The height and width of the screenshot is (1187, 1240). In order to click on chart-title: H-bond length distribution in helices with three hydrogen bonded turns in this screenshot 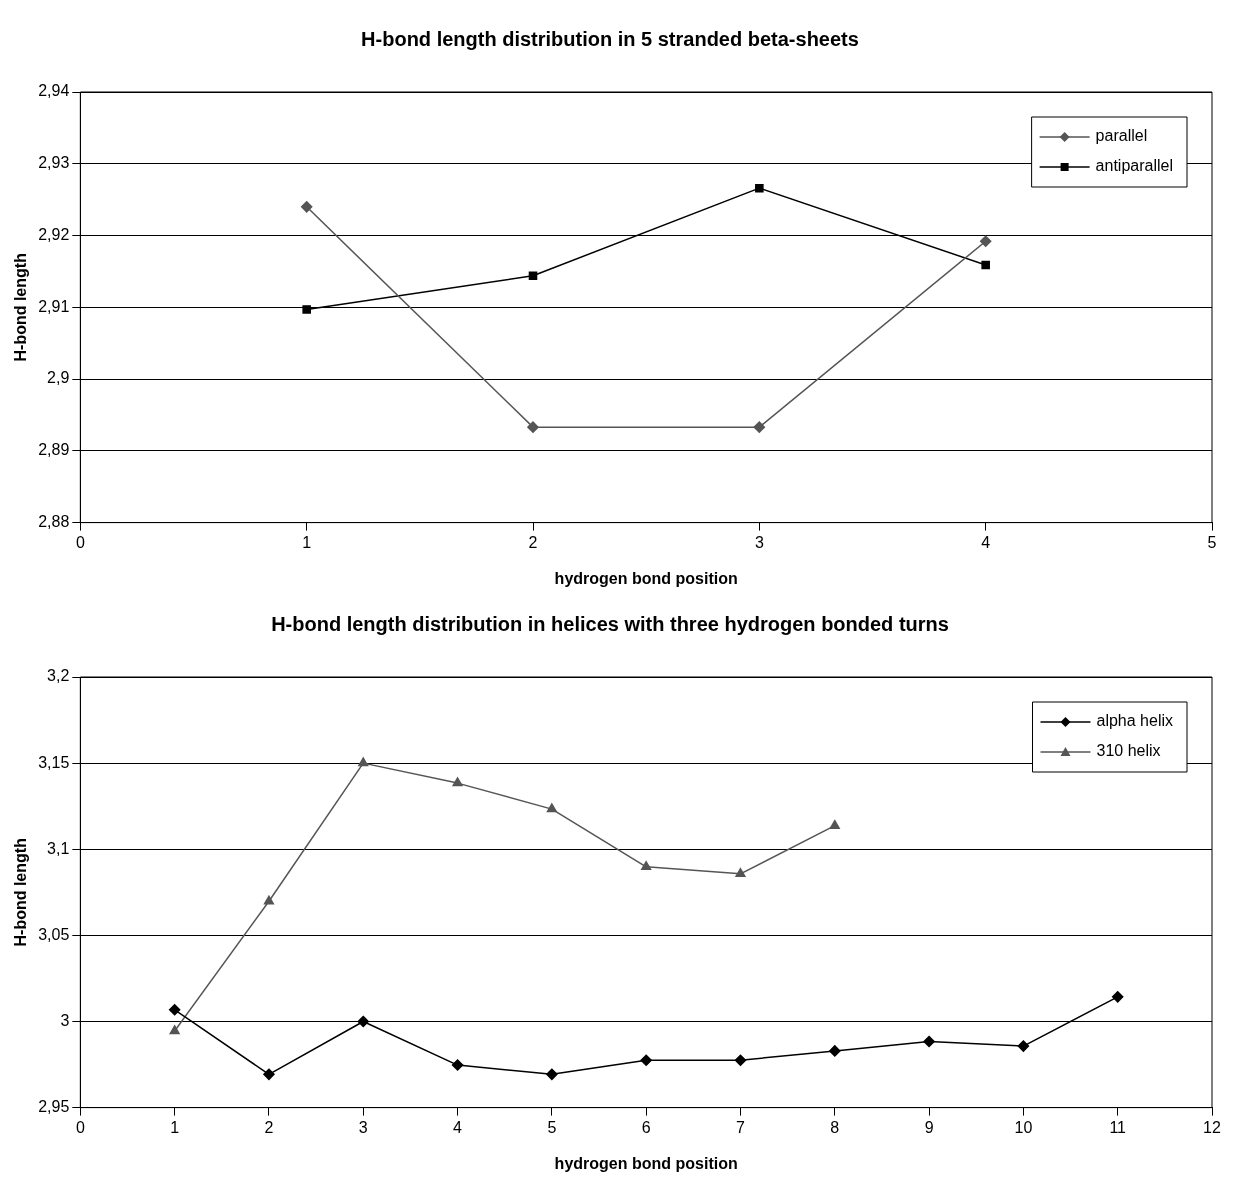, I will do `click(610, 623)`.